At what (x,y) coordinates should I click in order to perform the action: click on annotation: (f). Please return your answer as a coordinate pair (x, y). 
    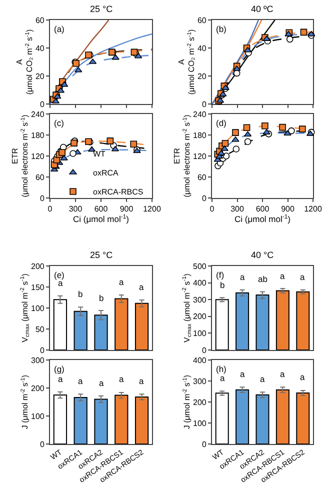
    Looking at the image, I should click on (220, 275).